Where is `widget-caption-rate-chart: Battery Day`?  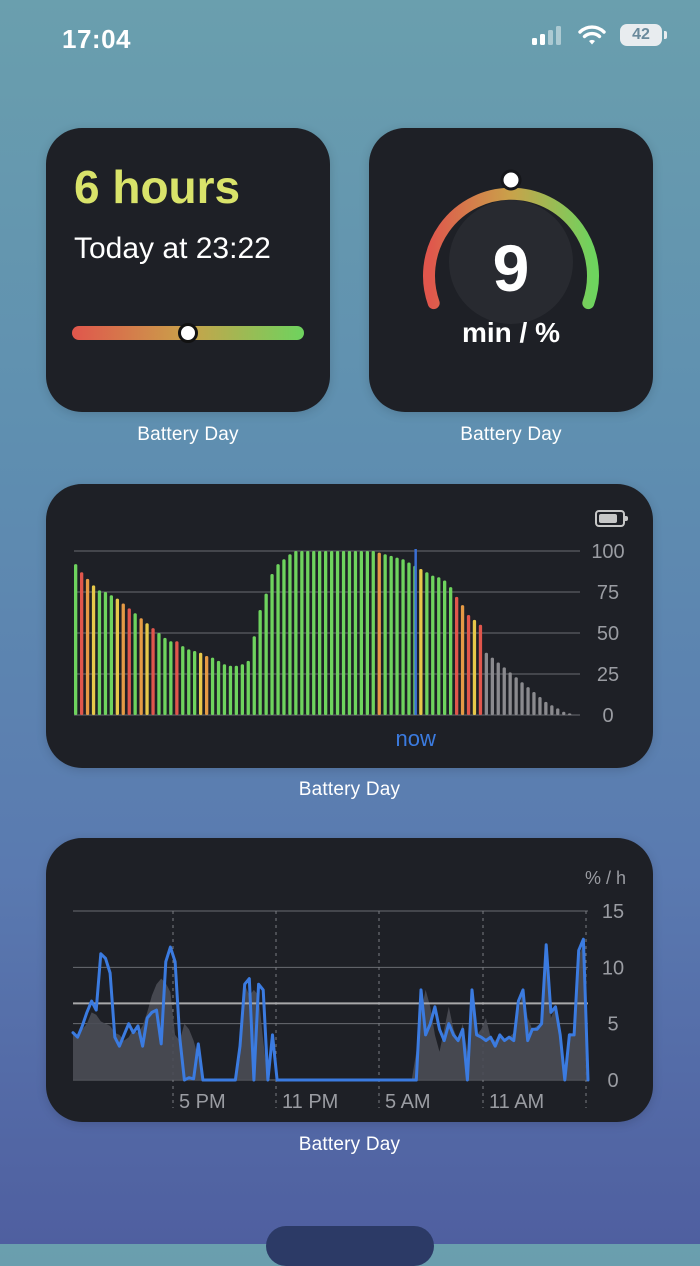 widget-caption-rate-chart: Battery Day is located at coordinates (349, 1144).